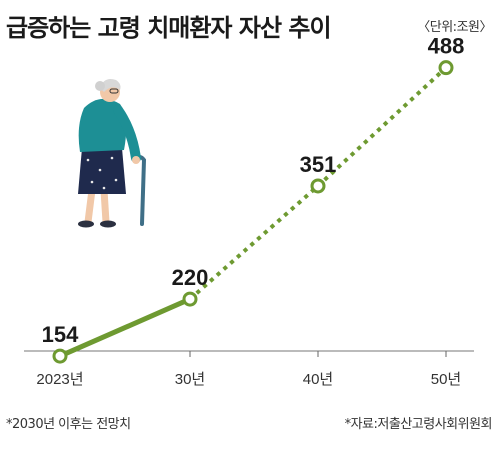 This screenshot has width=500, height=454. Describe the element at coordinates (112, 153) in the screenshot. I see `elderly-person-illustration` at that location.